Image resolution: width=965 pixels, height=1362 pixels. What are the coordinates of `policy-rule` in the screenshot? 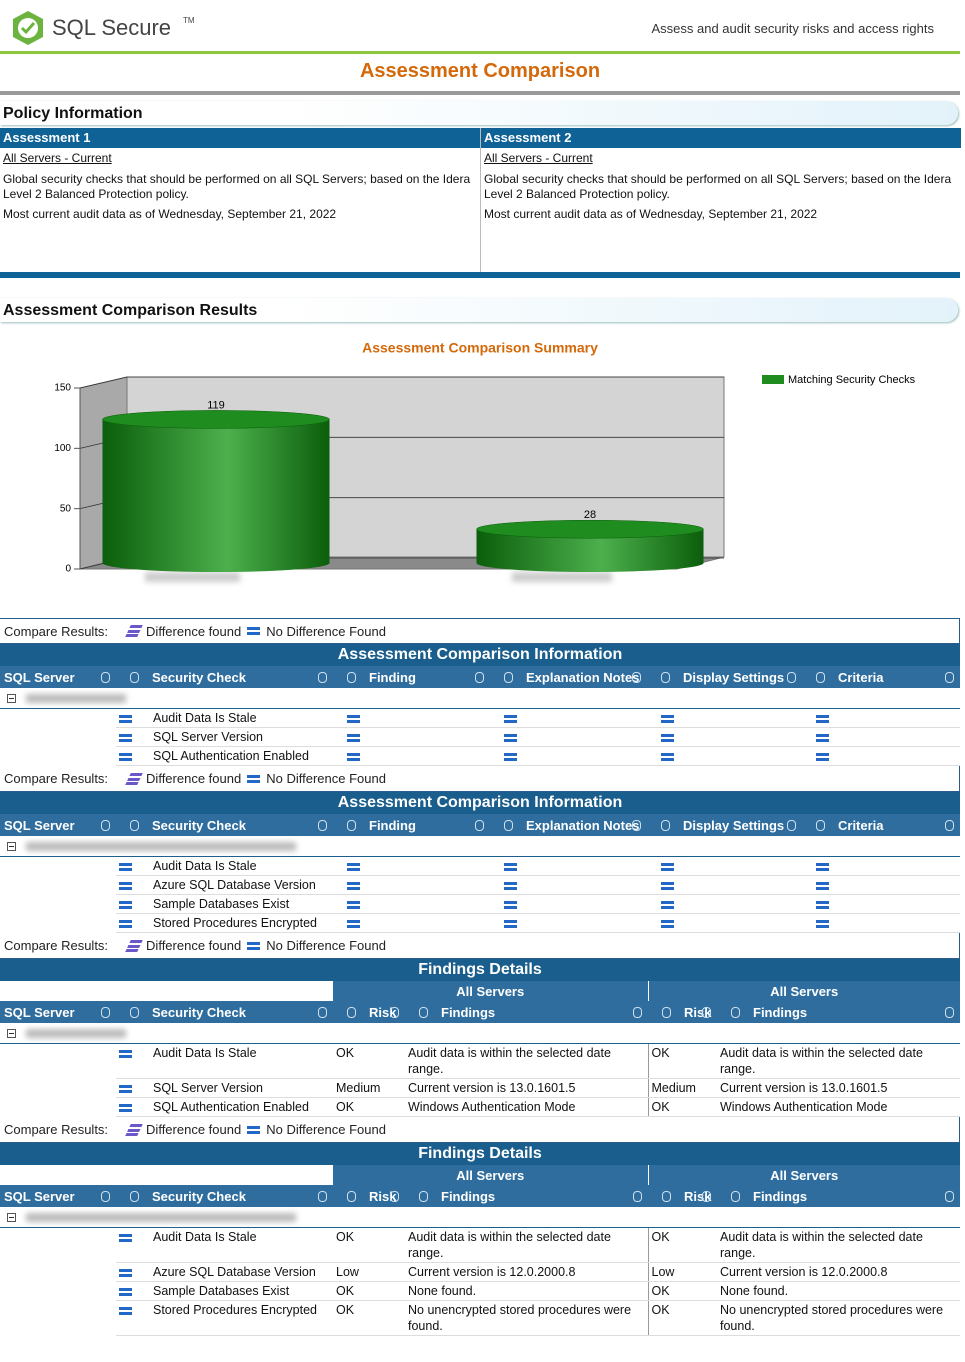 It's located at (480, 275).